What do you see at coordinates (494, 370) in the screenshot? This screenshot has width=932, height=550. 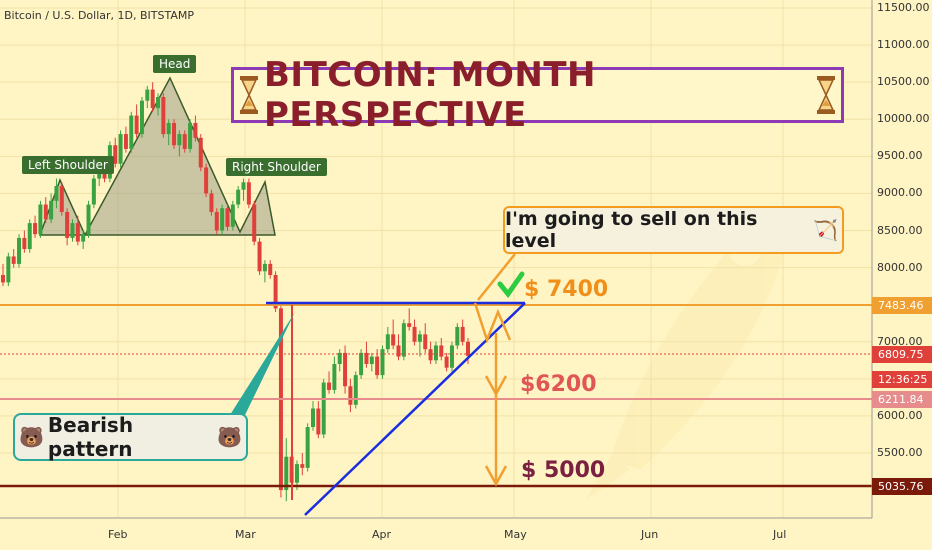 I see `projection-arrows` at bounding box center [494, 370].